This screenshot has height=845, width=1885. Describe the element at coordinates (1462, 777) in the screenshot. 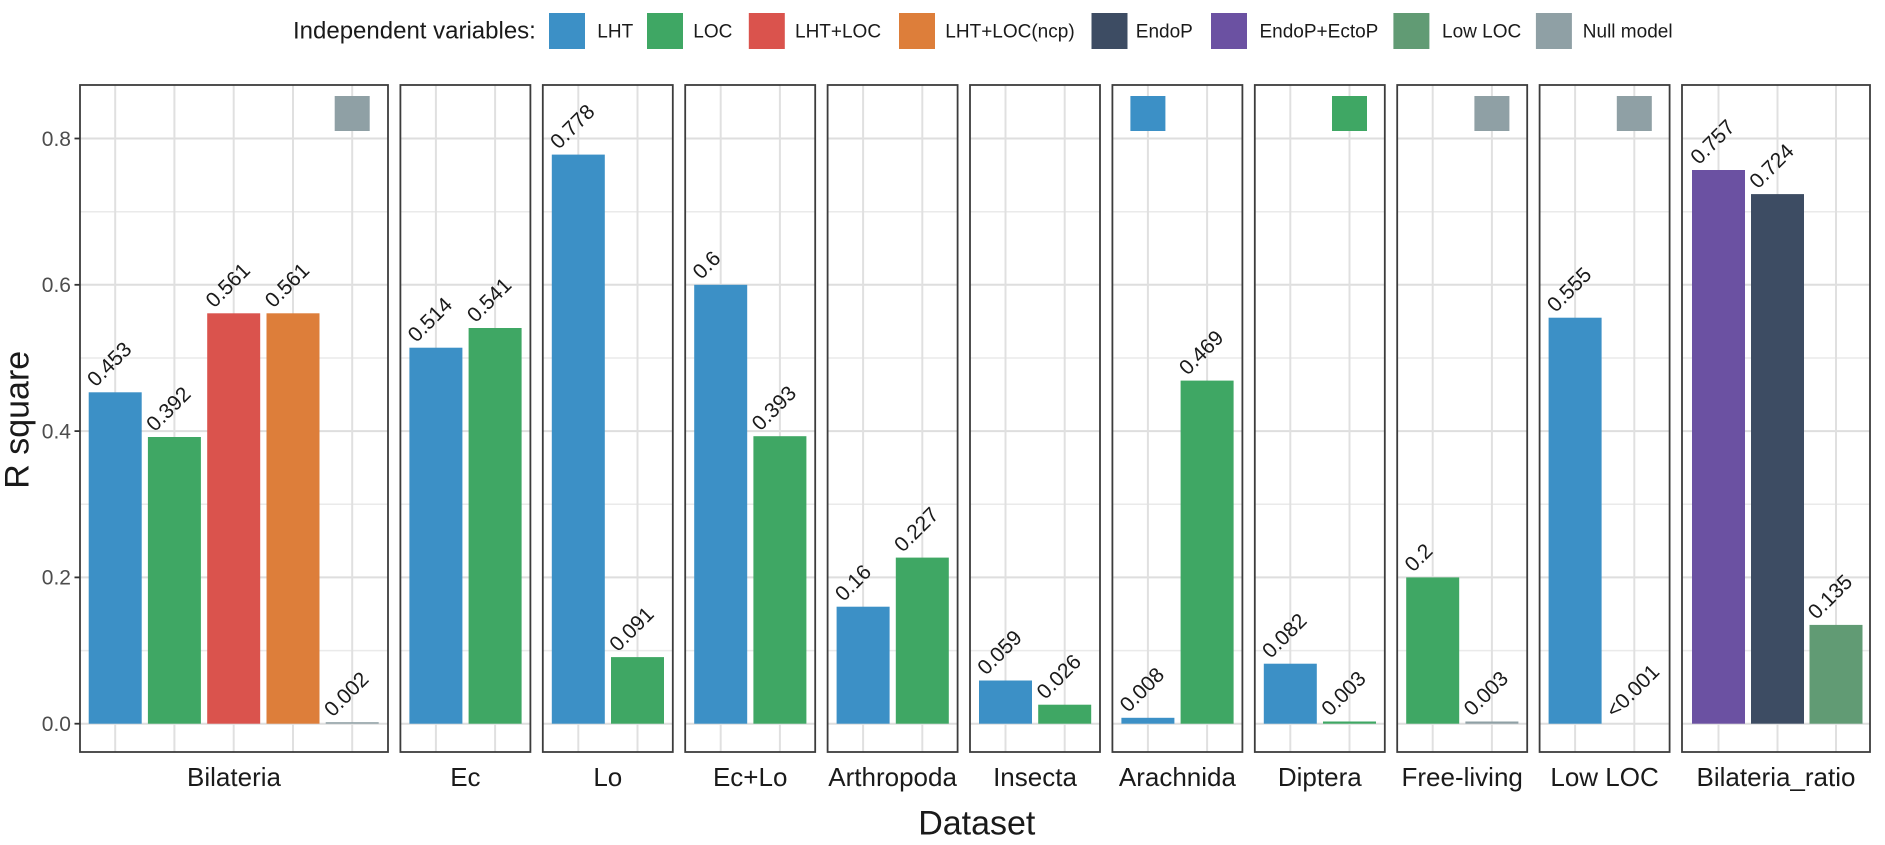

I see `svg-text: Free-living` at that location.